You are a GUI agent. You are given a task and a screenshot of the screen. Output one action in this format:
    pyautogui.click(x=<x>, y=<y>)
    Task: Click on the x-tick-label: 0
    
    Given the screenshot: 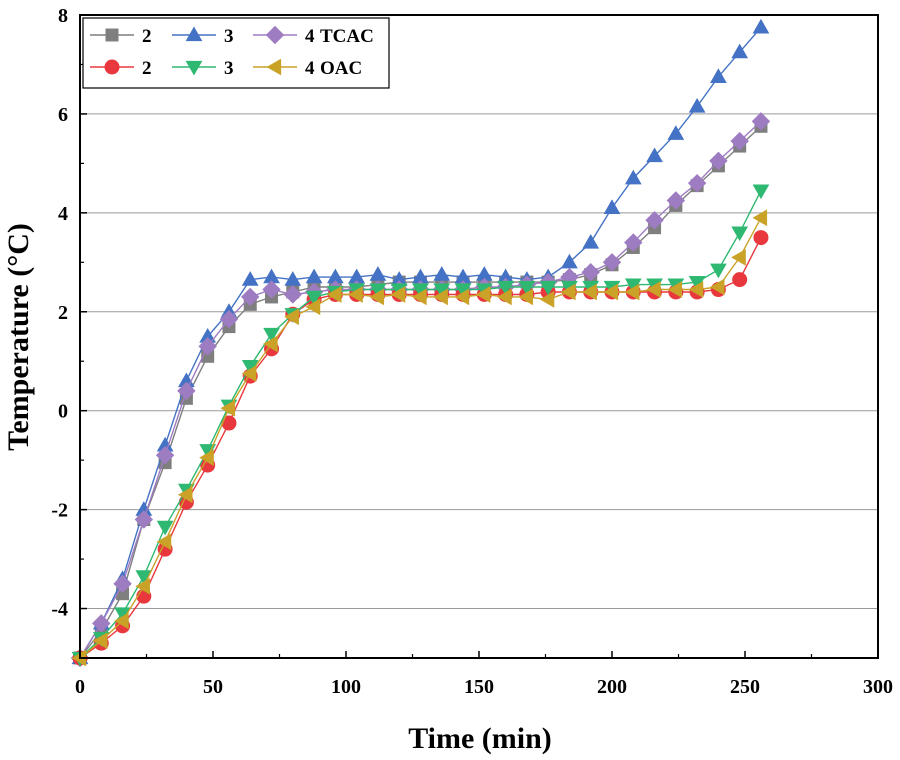 What is the action you would take?
    pyautogui.click(x=80, y=687)
    